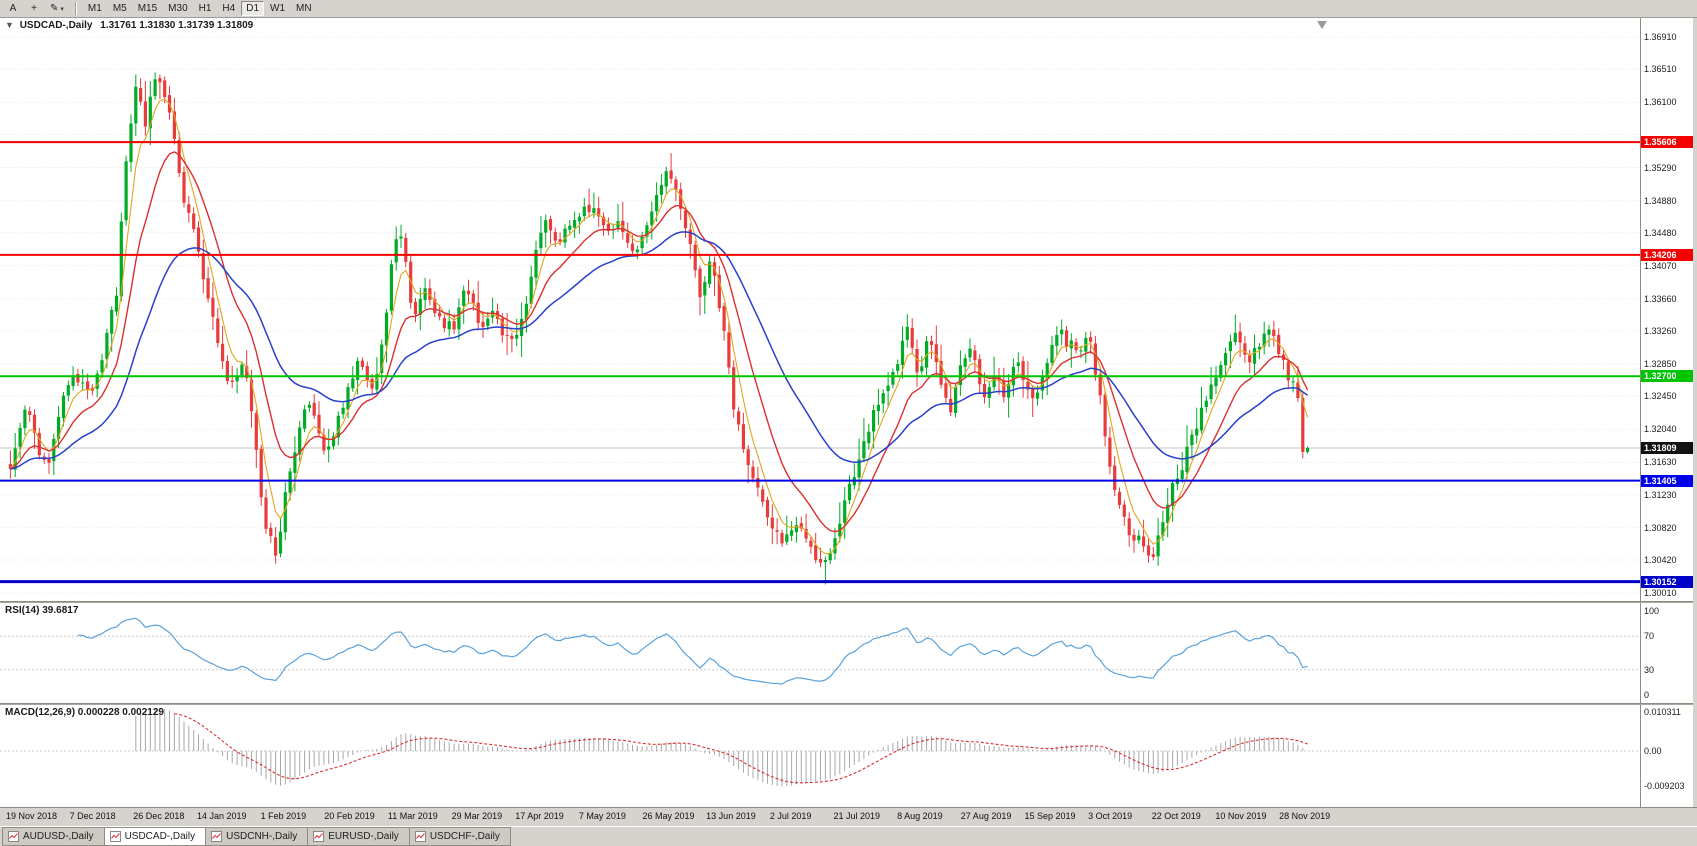  I want to click on rsi-header: RSI(14) 39.6817, so click(41, 610).